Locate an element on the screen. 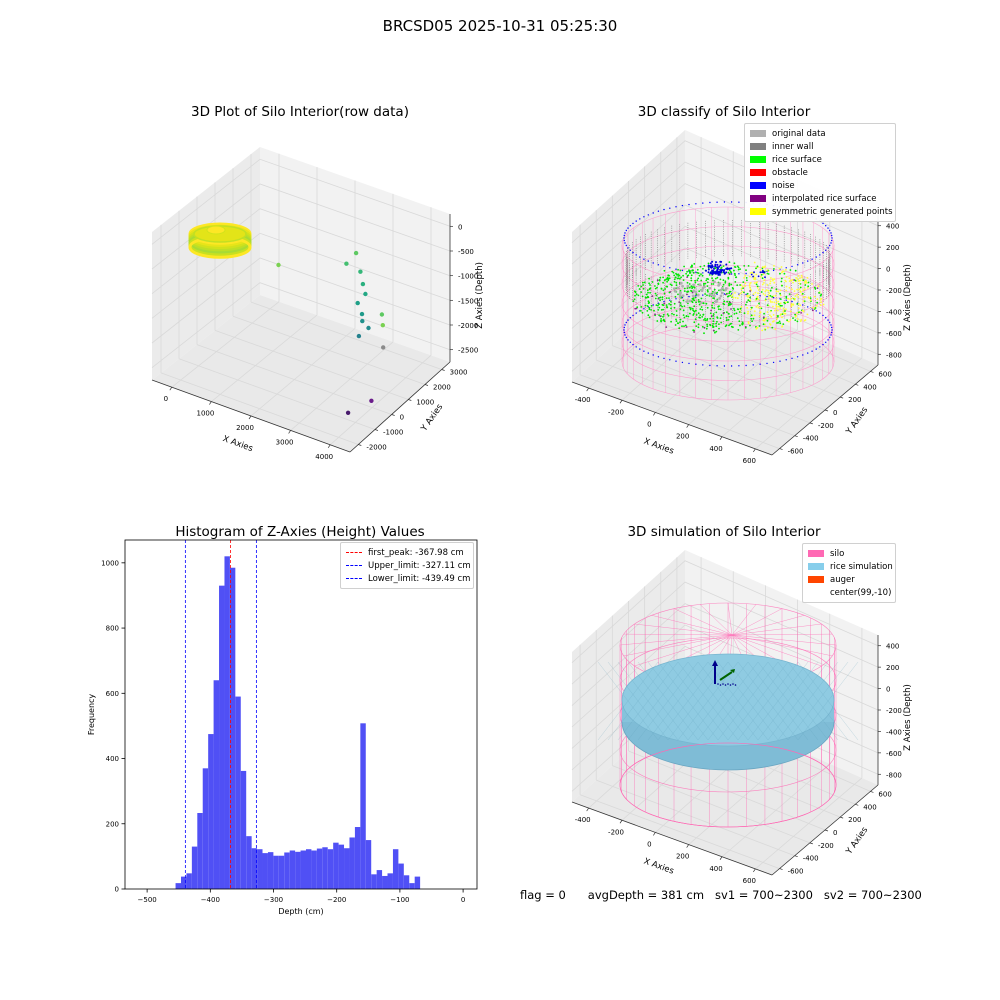  roof-line is located at coordinates (784, 640).